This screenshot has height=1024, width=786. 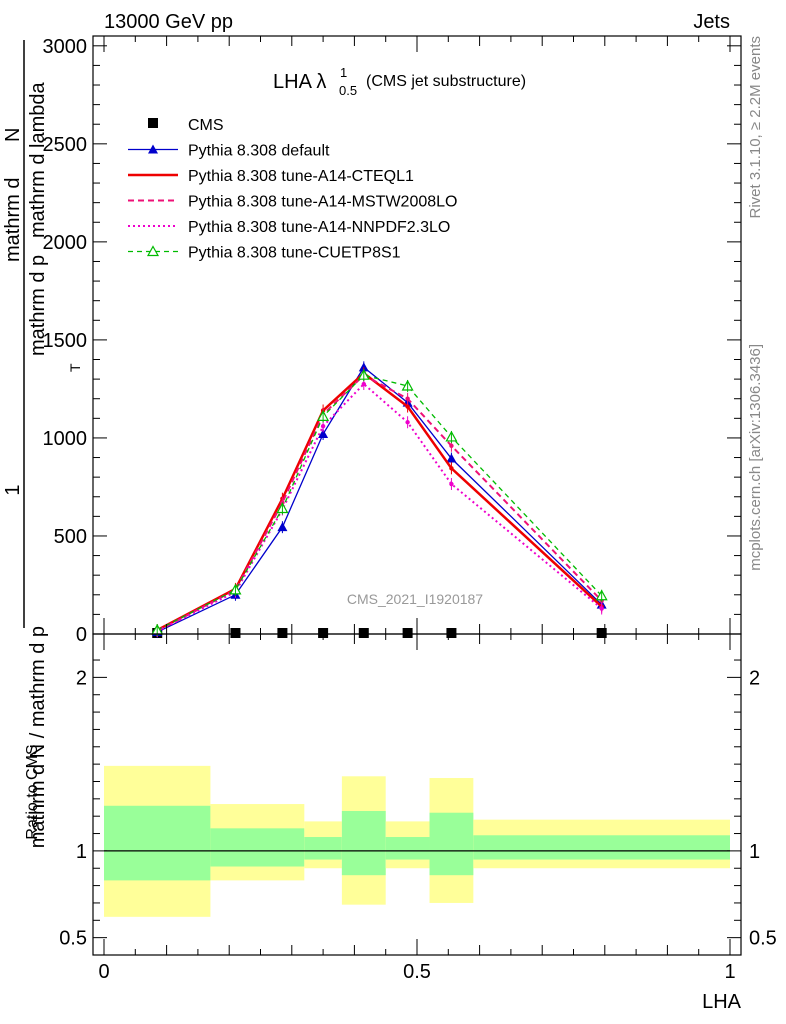 What do you see at coordinates (754, 852) in the screenshot?
I see `ratio-y-tick-label-right: 1` at bounding box center [754, 852].